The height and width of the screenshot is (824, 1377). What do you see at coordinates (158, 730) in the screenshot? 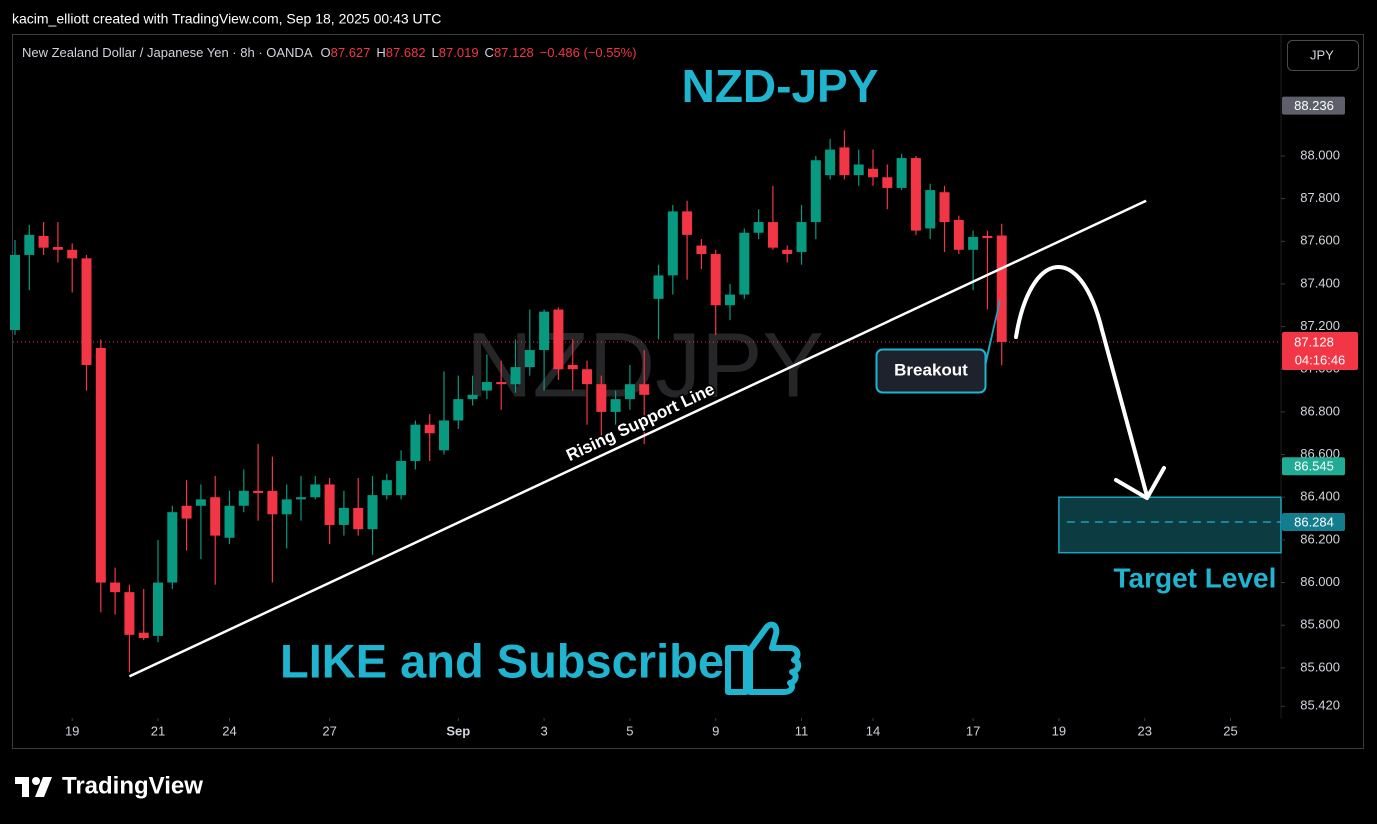
I see `x-tick-label: 21` at bounding box center [158, 730].